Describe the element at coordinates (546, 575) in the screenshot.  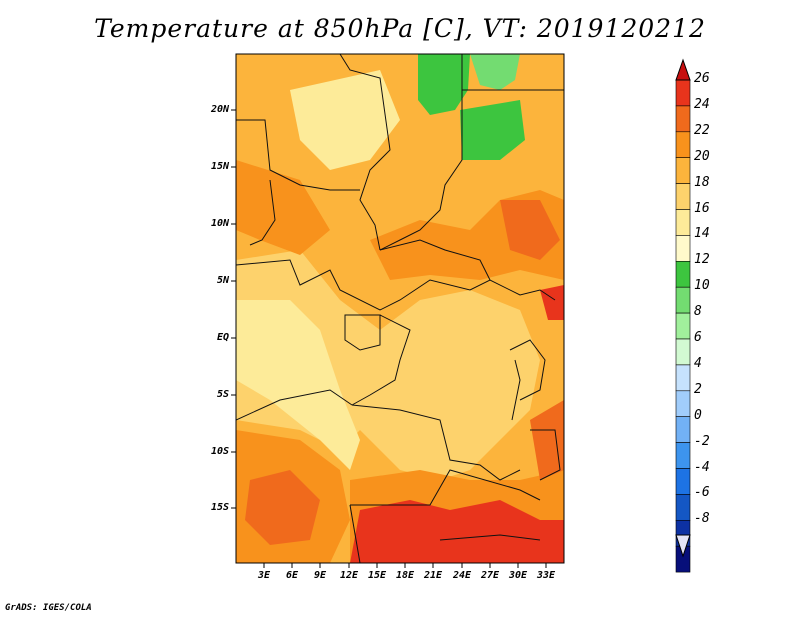
I see `lon-label-33e: 33E` at that location.